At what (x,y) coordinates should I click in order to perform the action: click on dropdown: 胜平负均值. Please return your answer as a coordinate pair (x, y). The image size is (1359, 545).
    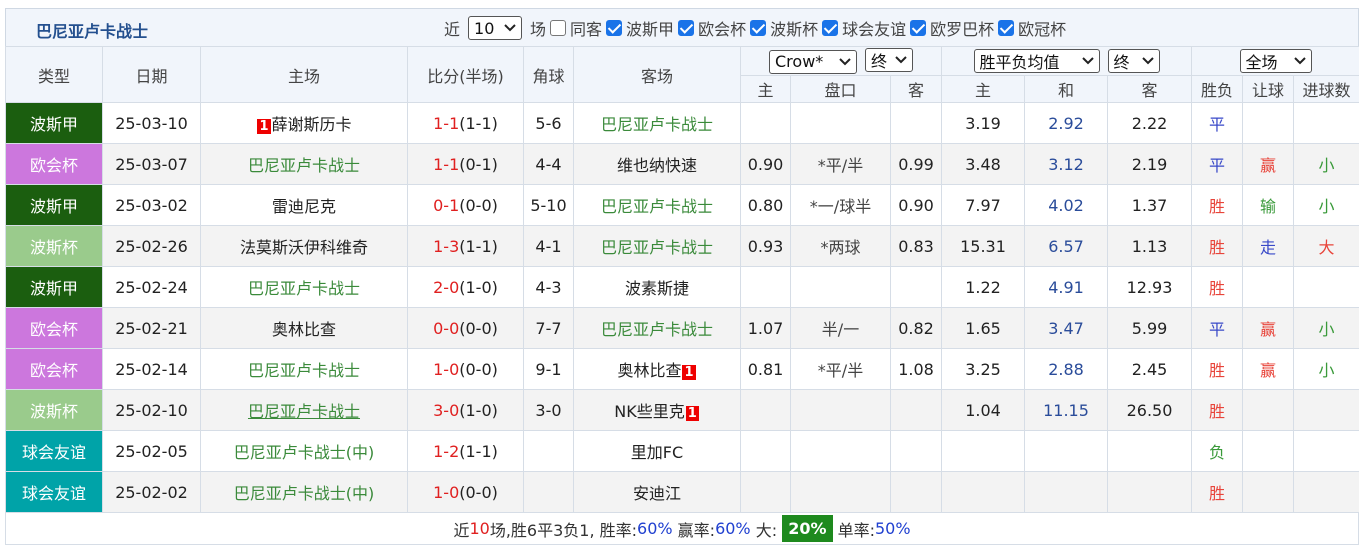
    Looking at the image, I should click on (1037, 61).